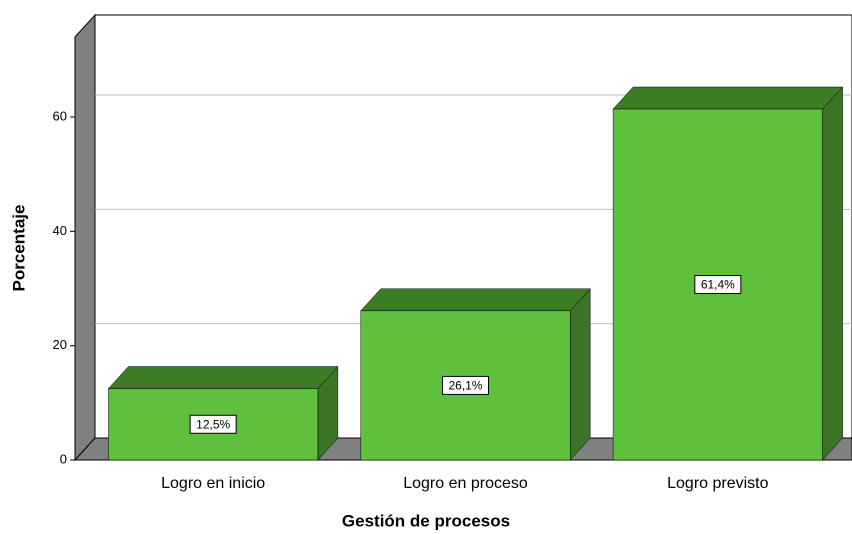 The image size is (852, 534). I want to click on value-label: 12,5%, so click(213, 424).